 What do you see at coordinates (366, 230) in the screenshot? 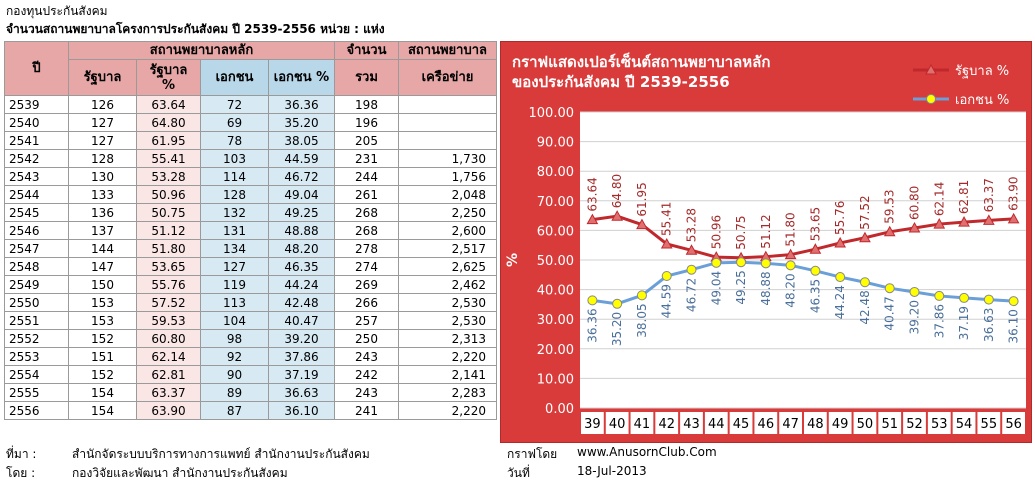
I see `cell-total: 268` at bounding box center [366, 230].